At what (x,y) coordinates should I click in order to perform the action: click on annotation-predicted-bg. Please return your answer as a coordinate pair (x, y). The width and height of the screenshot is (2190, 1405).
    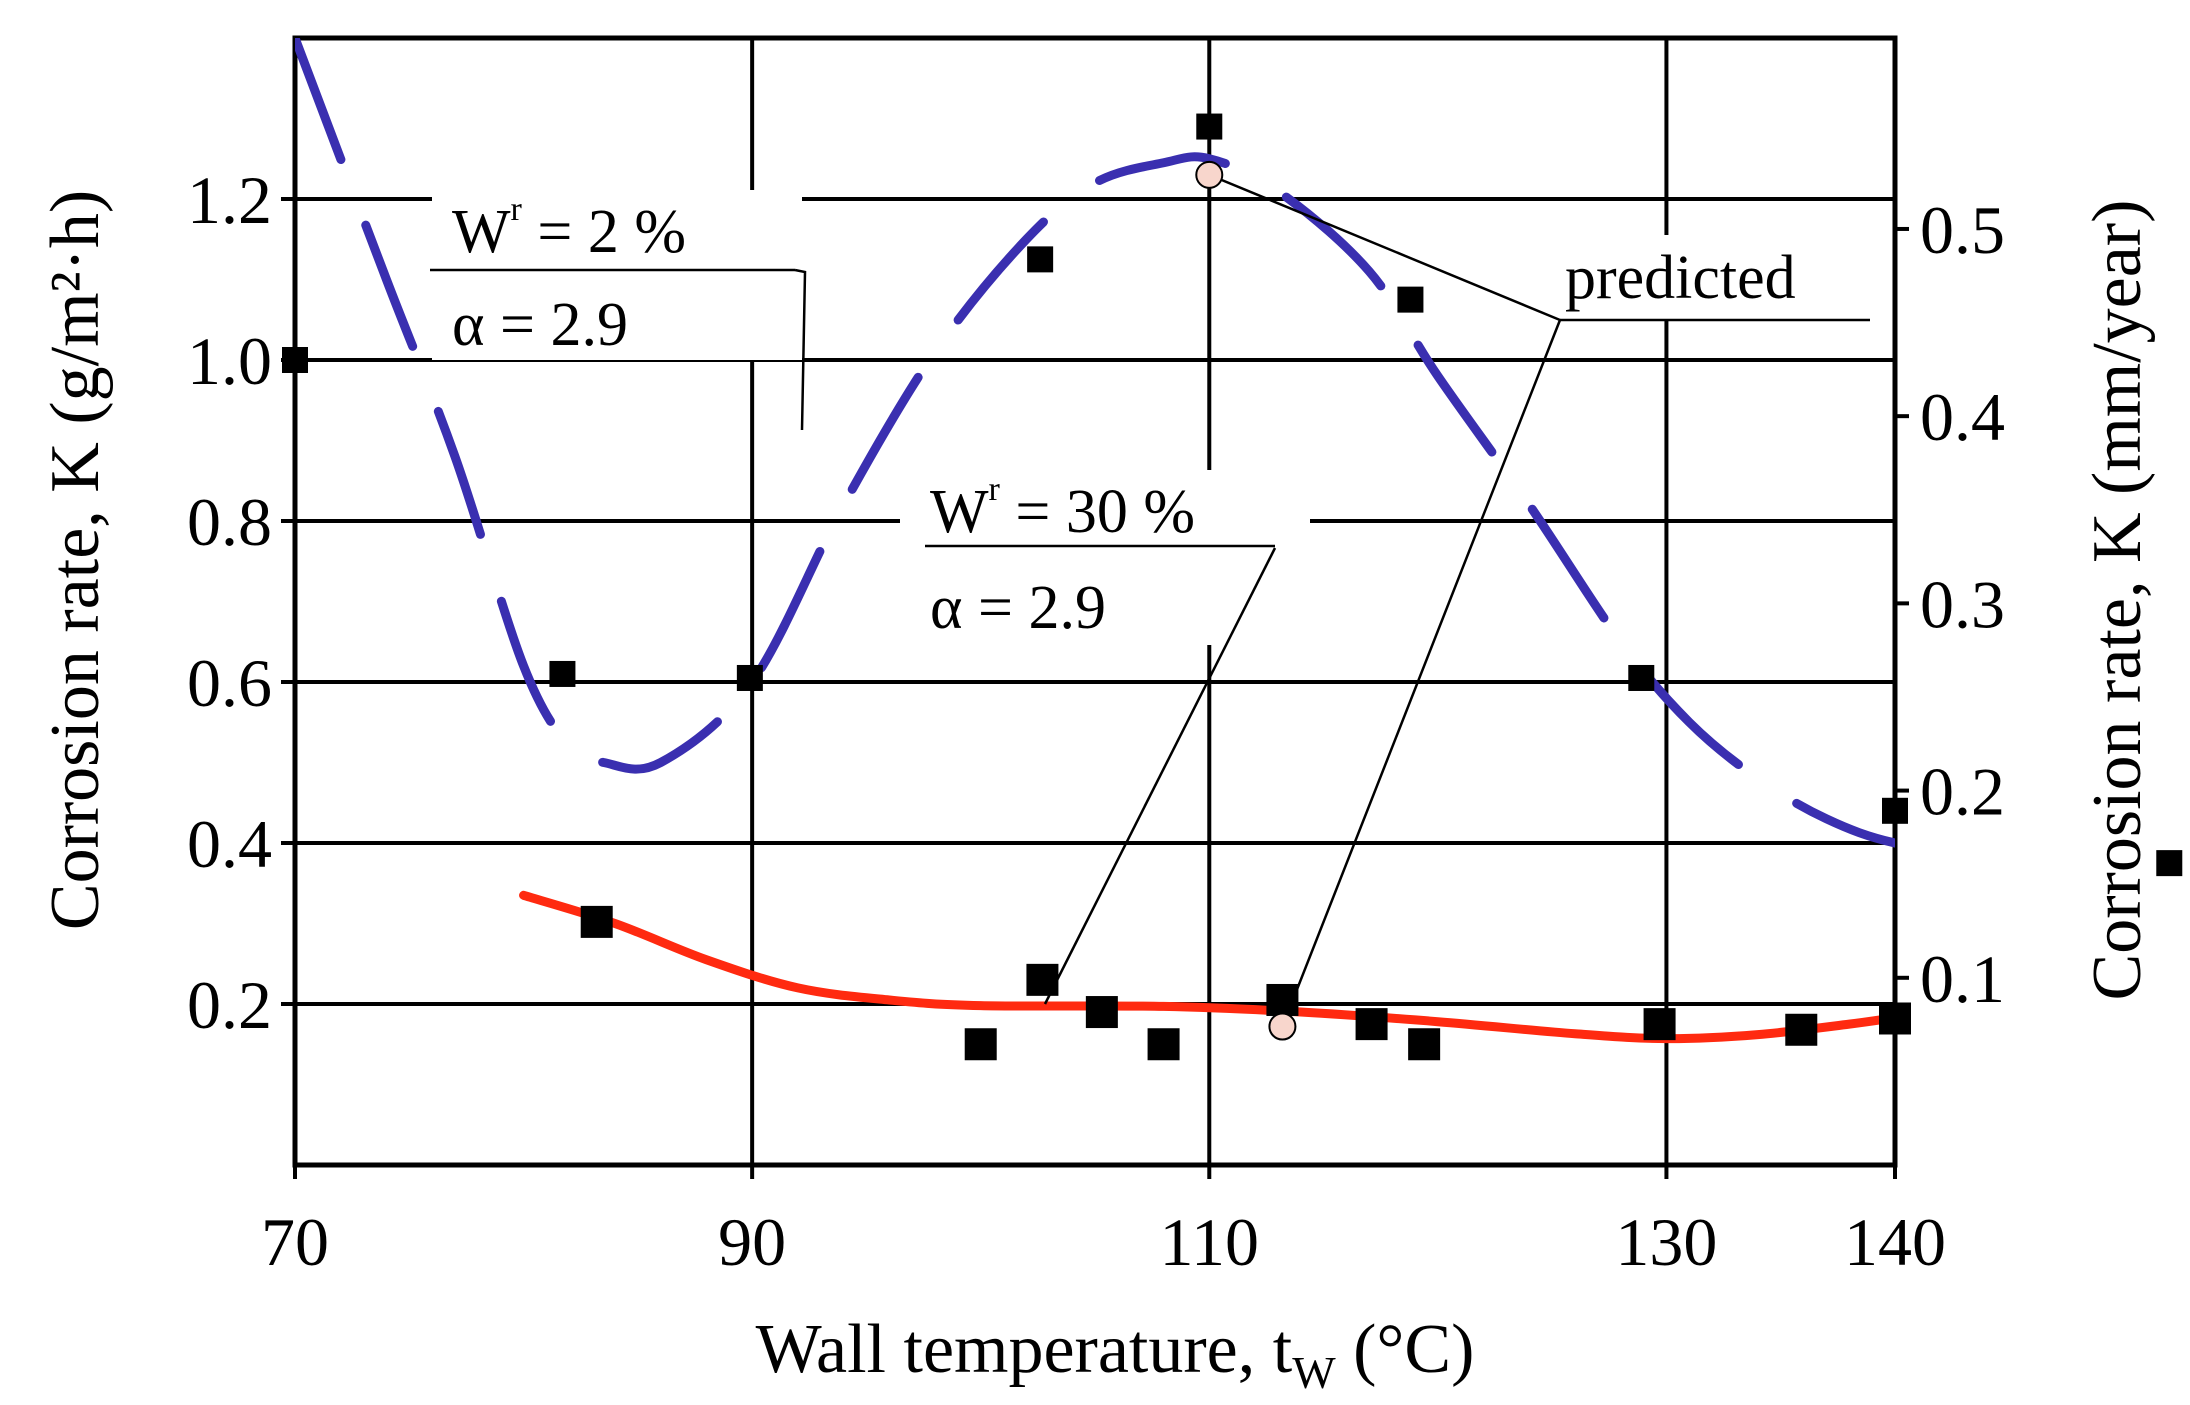
    Looking at the image, I should click on (1715, 277).